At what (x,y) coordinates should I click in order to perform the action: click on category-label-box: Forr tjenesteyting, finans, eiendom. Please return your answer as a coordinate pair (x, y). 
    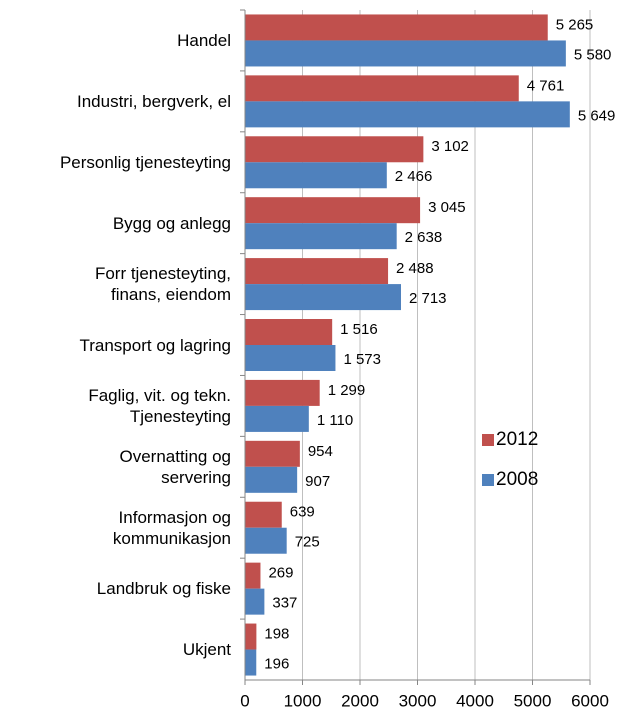
    Looking at the image, I should click on (162, 284).